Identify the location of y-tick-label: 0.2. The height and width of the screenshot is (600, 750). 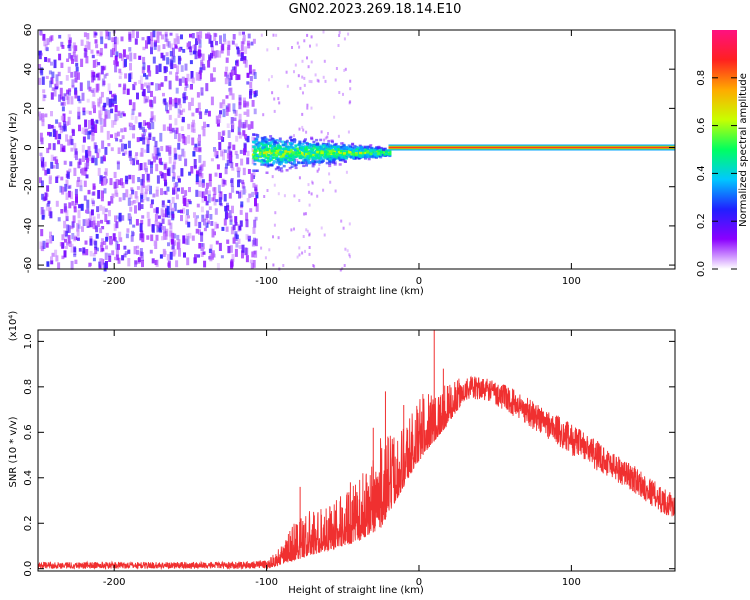
(28, 523).